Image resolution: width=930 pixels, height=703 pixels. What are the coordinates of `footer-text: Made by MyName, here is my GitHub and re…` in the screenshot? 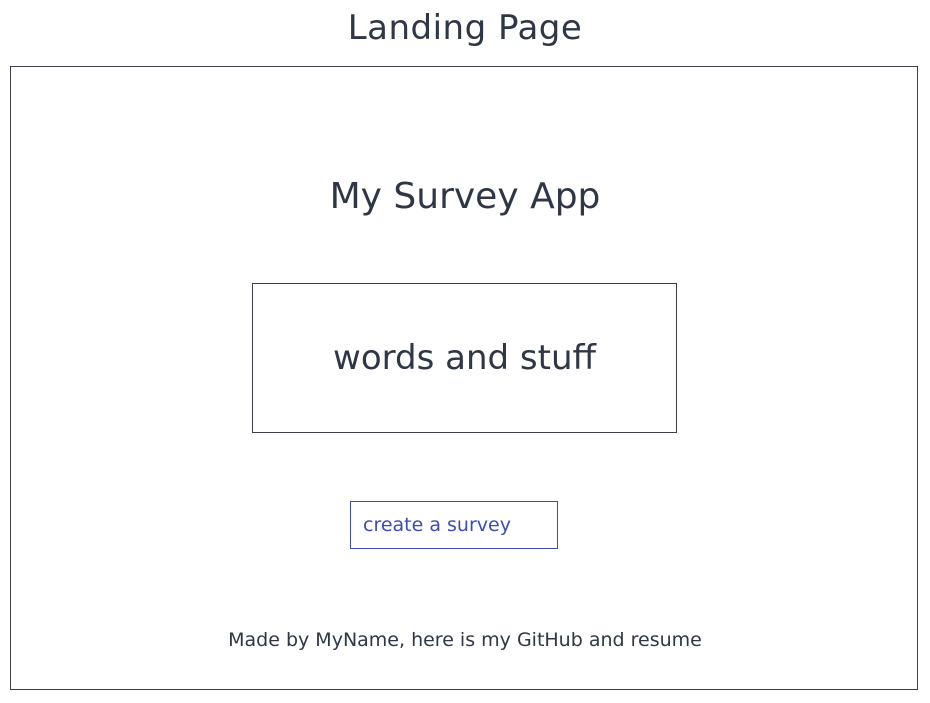 It's located at (465, 640).